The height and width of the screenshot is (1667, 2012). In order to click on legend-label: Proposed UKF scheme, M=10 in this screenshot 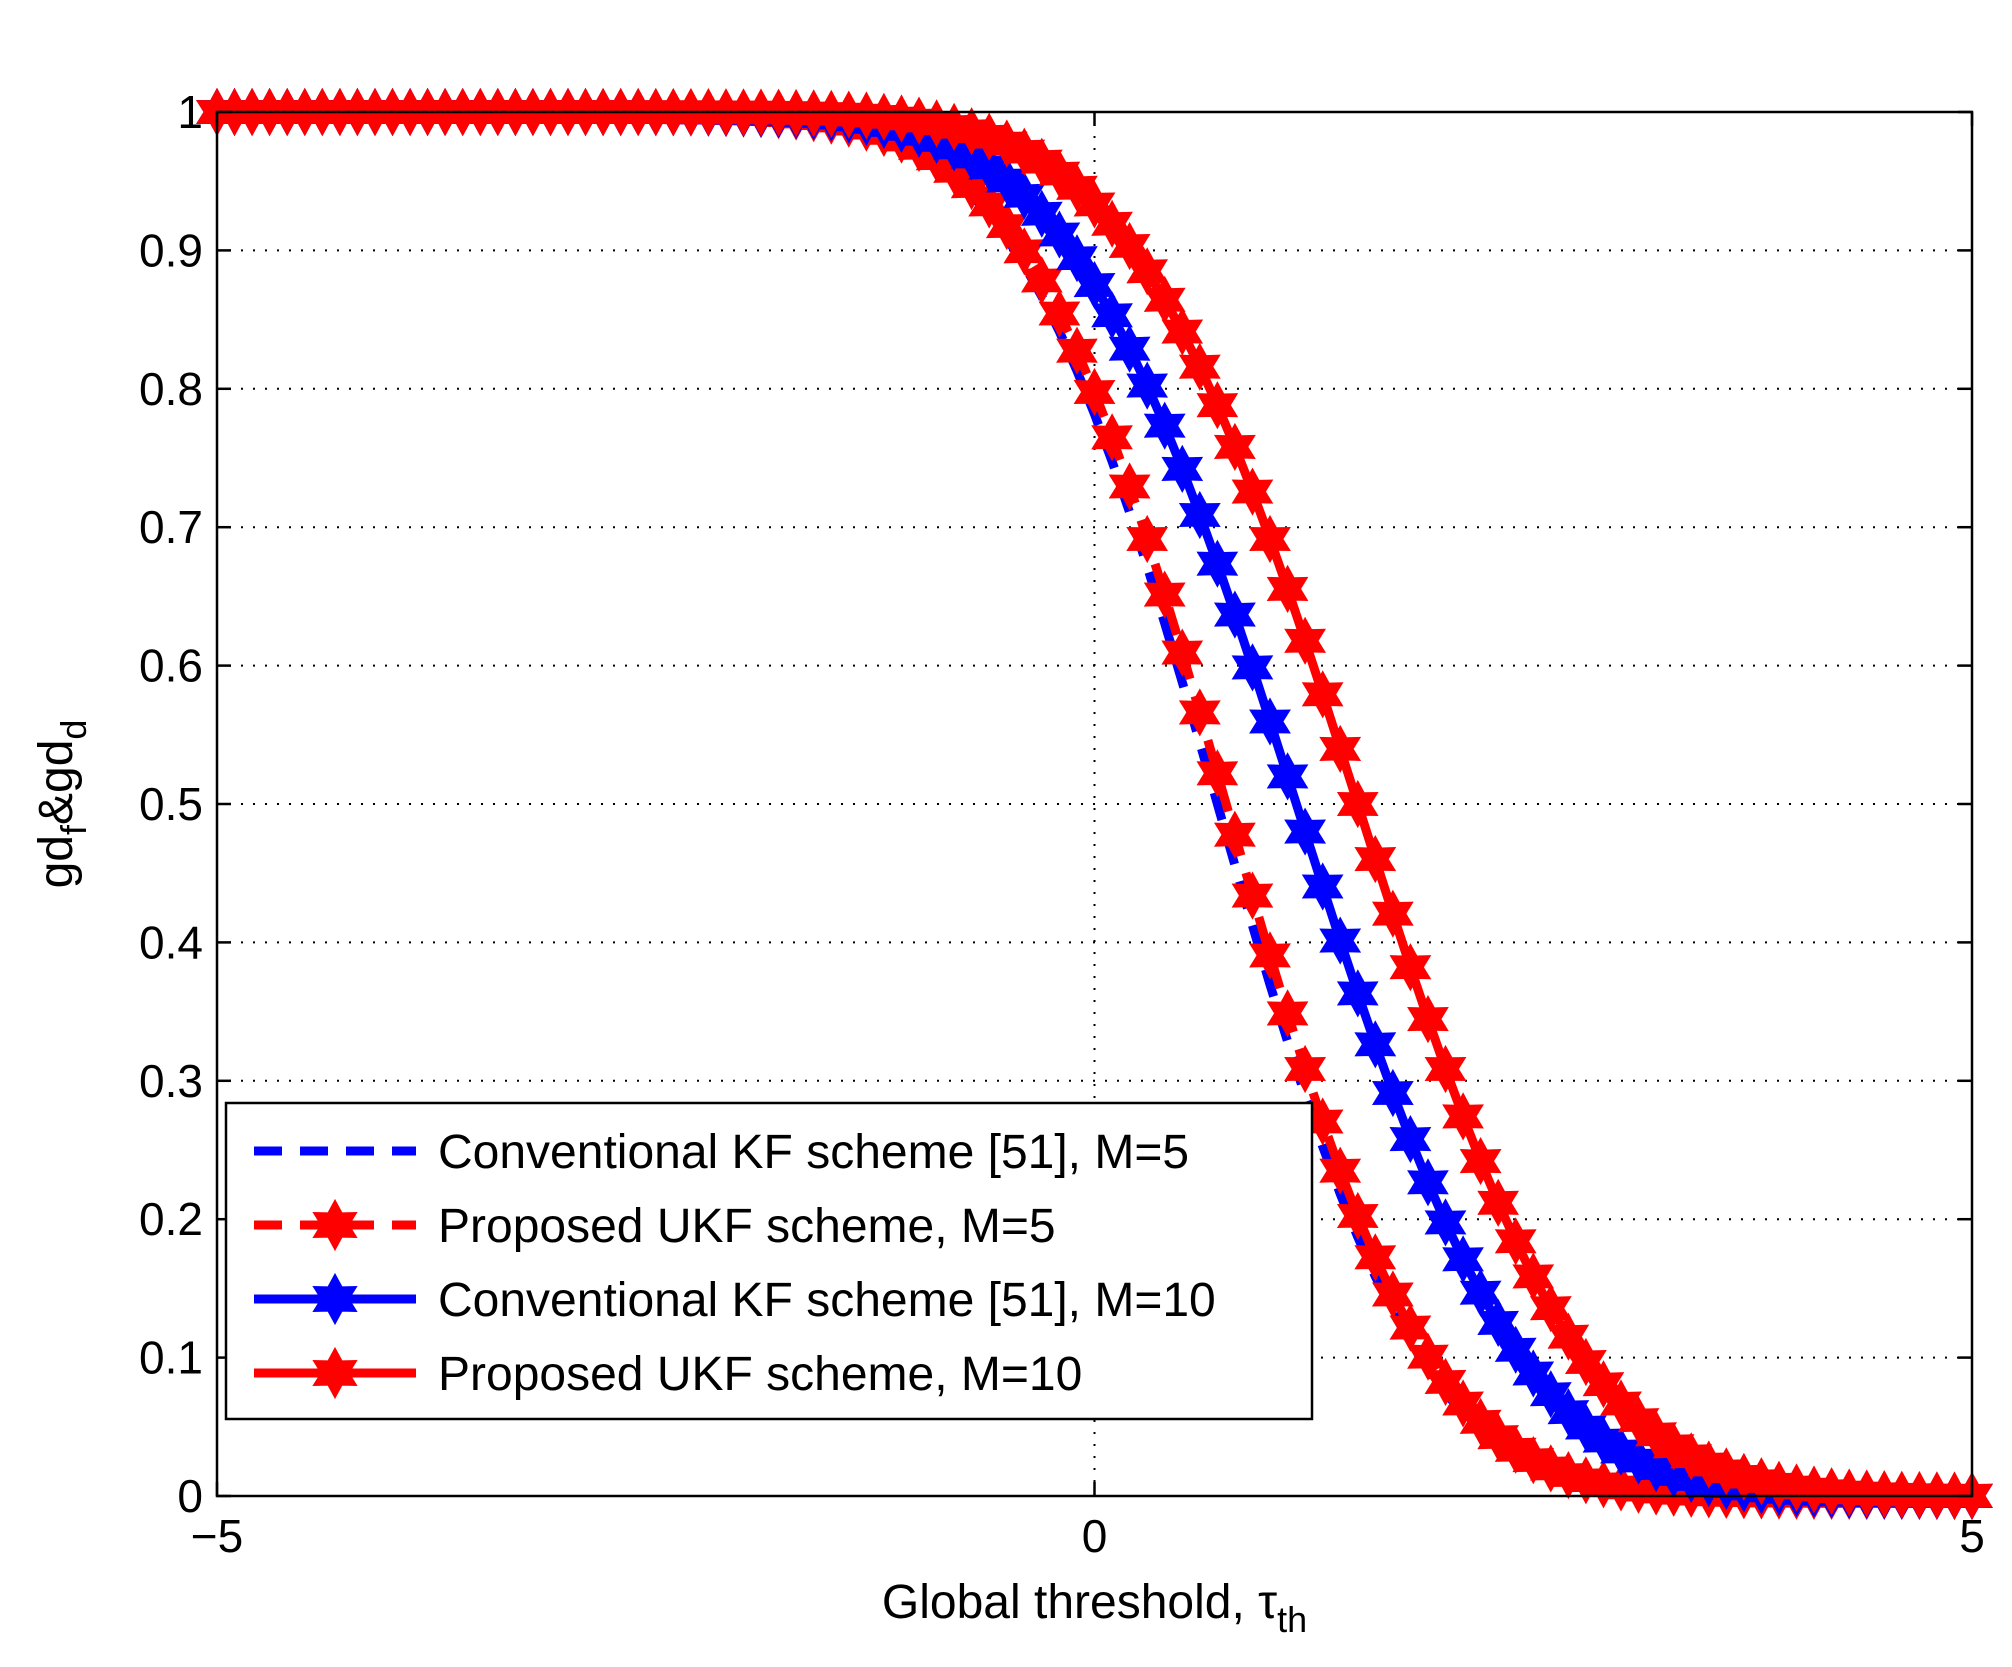, I will do `click(760, 1374)`.